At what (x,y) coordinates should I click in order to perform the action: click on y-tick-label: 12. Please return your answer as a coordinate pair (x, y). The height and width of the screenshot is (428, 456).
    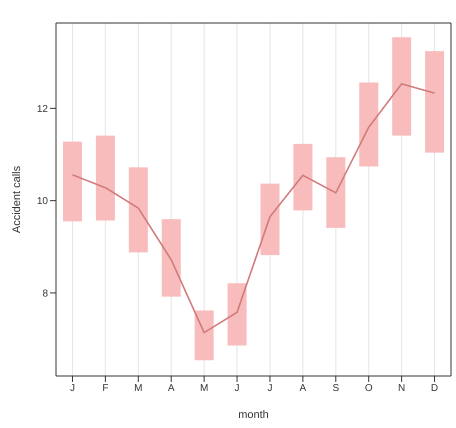
    Looking at the image, I should click on (42, 109).